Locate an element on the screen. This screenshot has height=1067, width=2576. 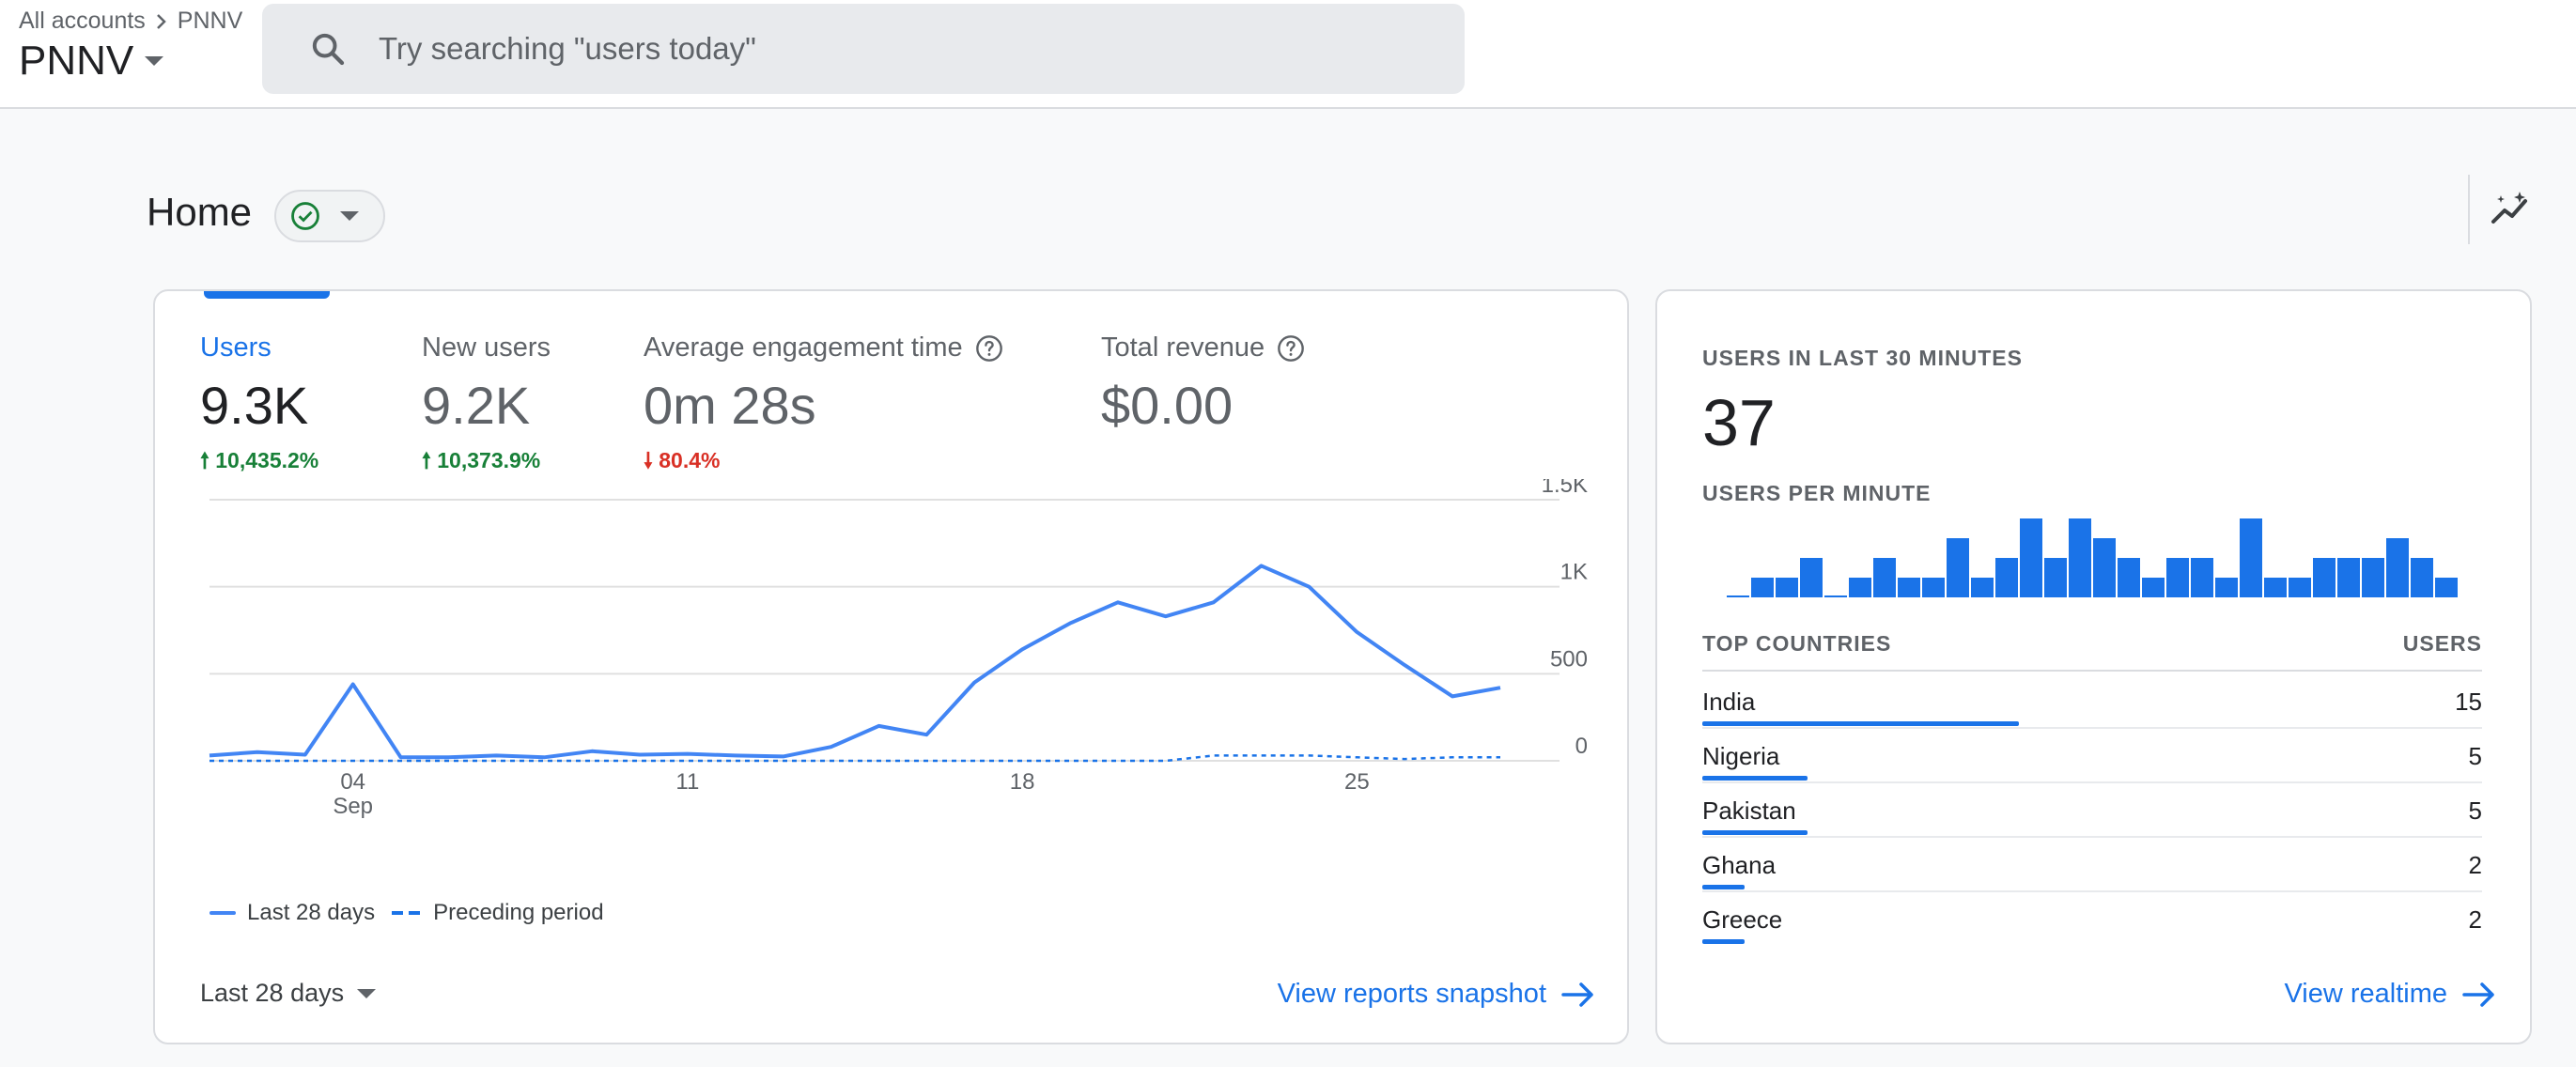
country-name: India is located at coordinates (1729, 702).